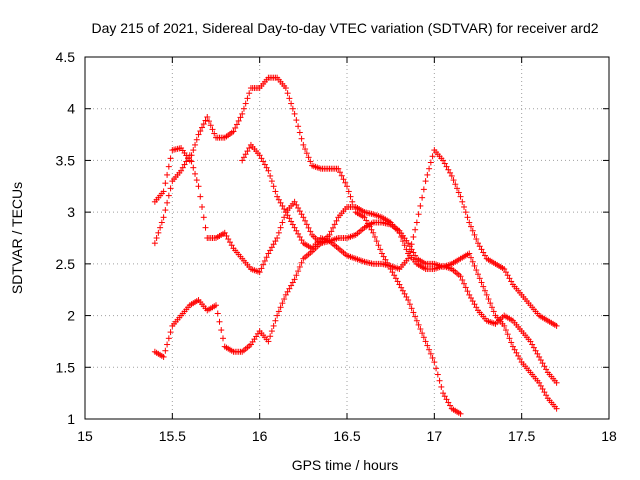 The height and width of the screenshot is (480, 640). Describe the element at coordinates (435, 436) in the screenshot. I see `x-tick-label: 17` at that location.